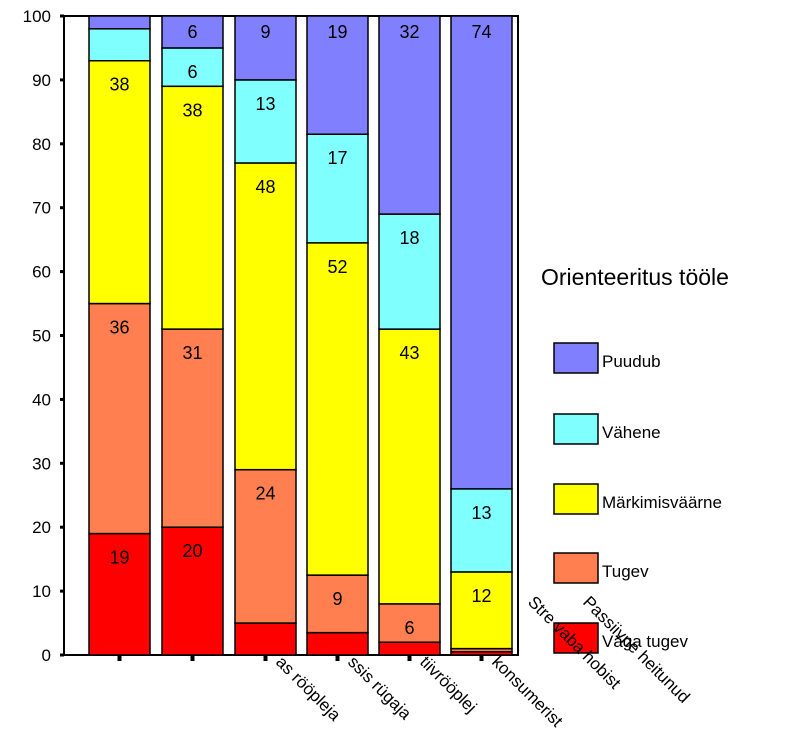 This screenshot has height=755, width=808. What do you see at coordinates (46, 655) in the screenshot?
I see `y-tick-label: 0` at bounding box center [46, 655].